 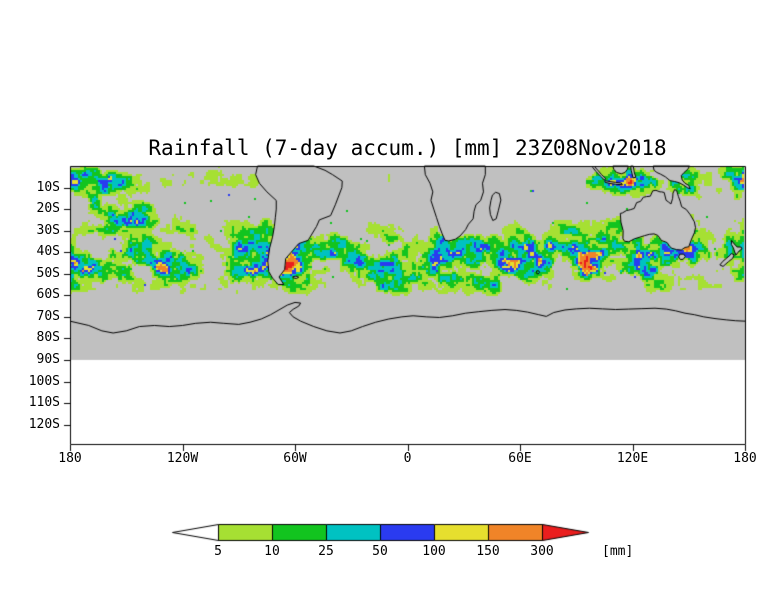 I want to click on y-tick-label: 80S, so click(x=48, y=338).